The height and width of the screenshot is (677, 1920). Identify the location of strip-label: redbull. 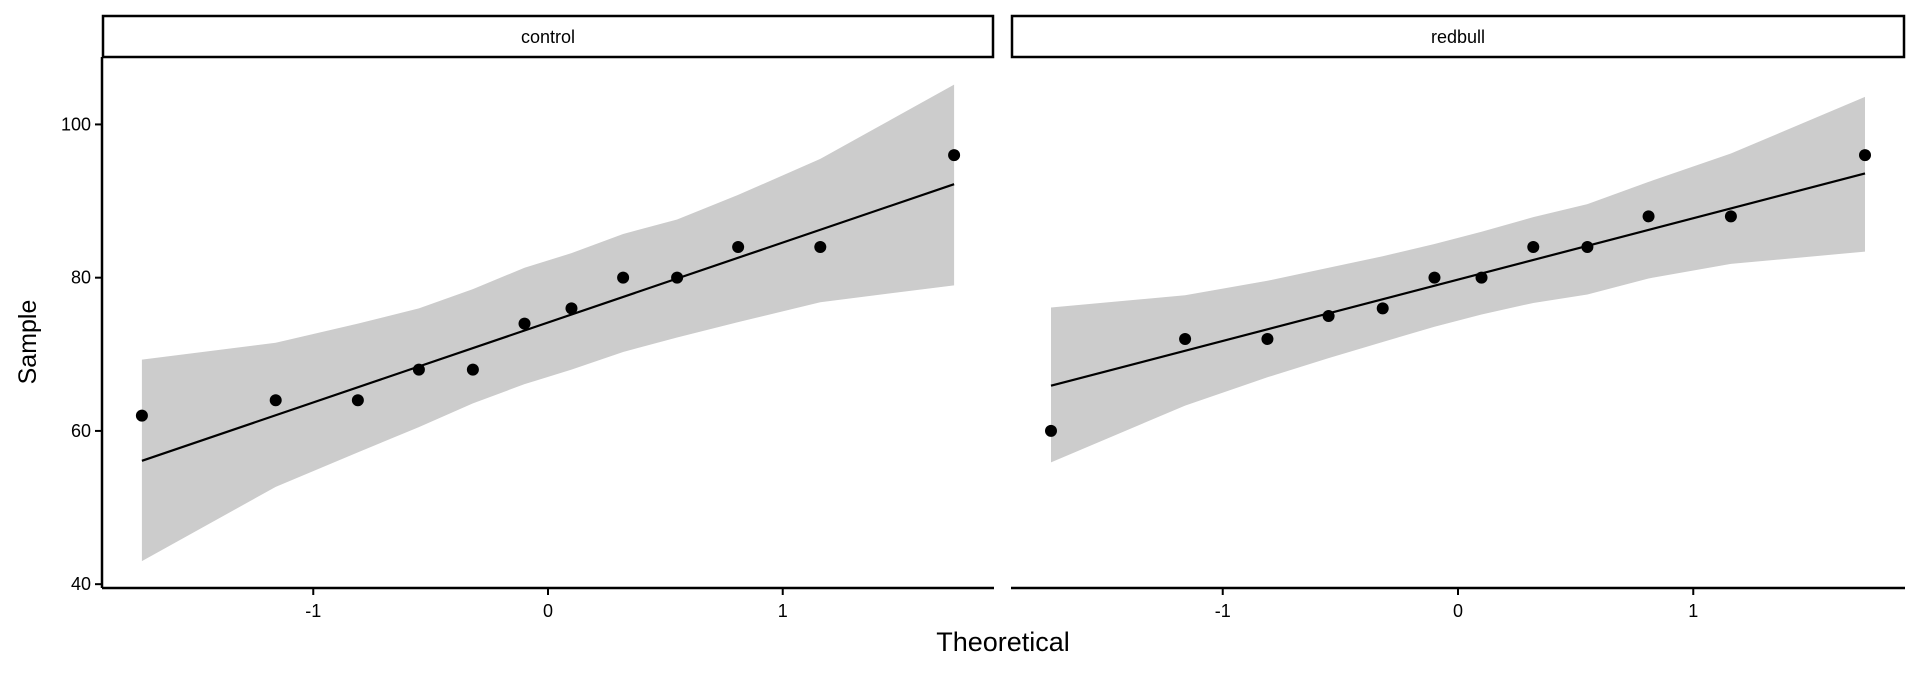
(1458, 37).